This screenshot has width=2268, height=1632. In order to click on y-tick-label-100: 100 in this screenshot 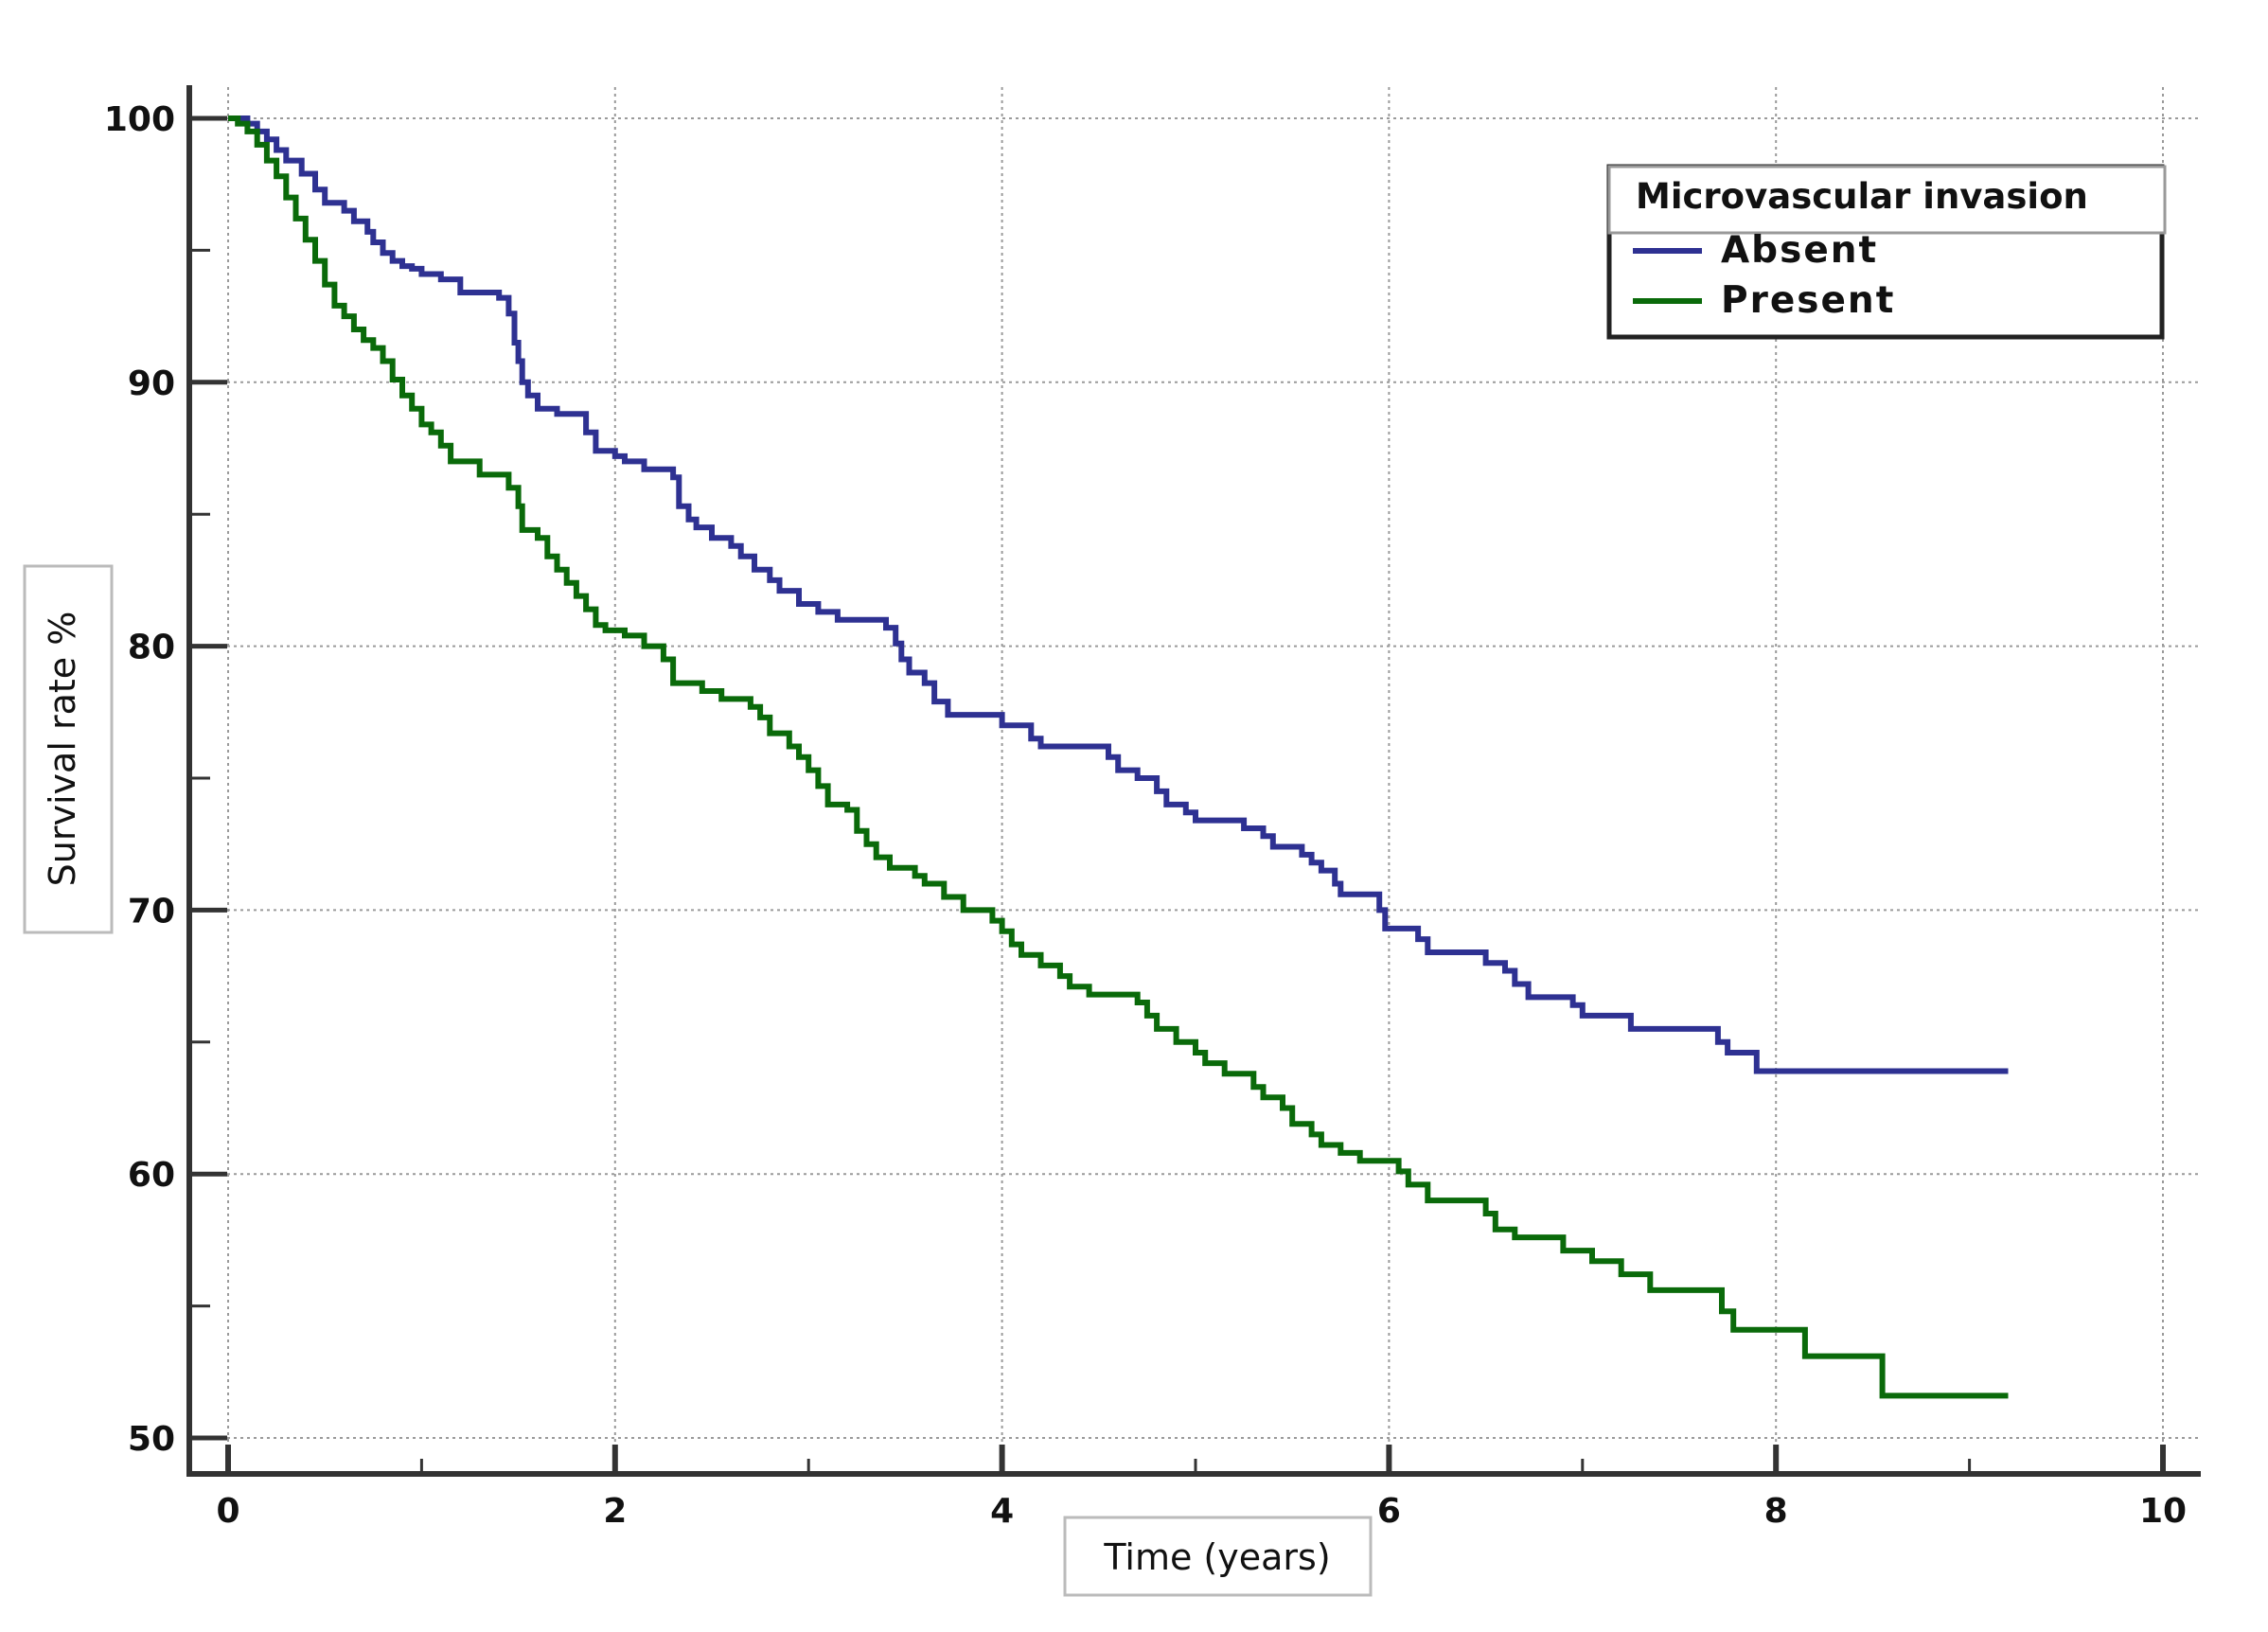, I will do `click(139, 119)`.